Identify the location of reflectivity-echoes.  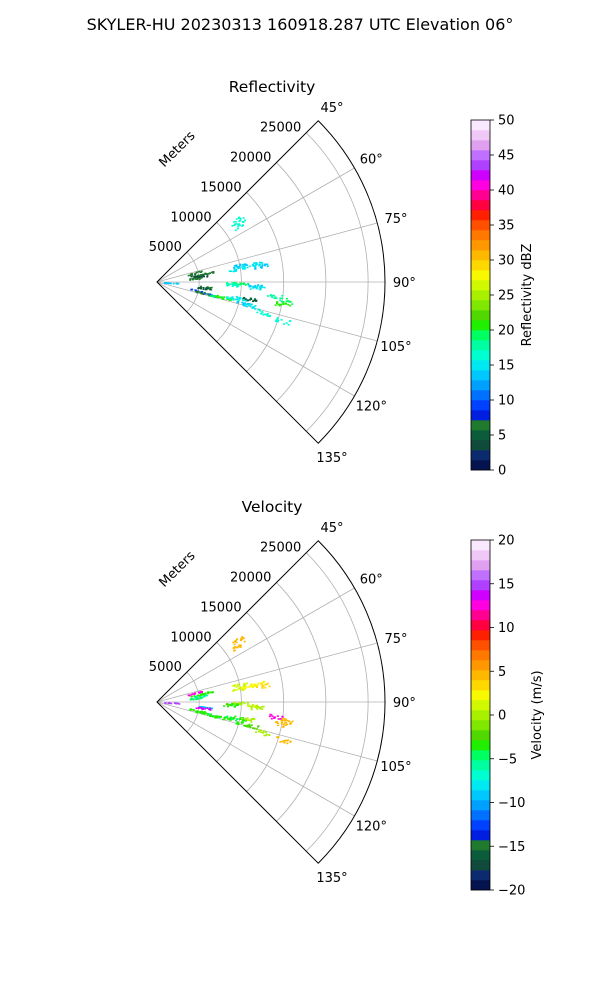
(228, 271).